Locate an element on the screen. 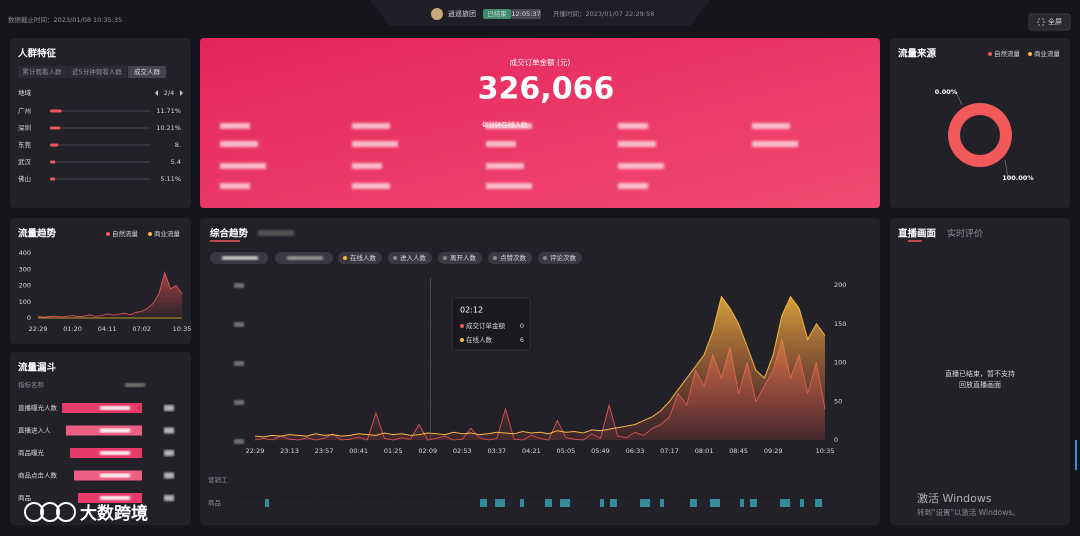 This screenshot has height=536, width=1080. x-tick-label: 05:05 is located at coordinates (566, 451).